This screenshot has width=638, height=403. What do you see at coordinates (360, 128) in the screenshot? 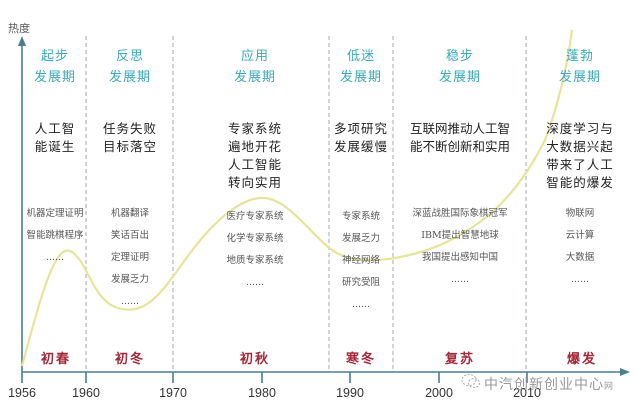
I see `desc-line: 多项研究` at bounding box center [360, 128].